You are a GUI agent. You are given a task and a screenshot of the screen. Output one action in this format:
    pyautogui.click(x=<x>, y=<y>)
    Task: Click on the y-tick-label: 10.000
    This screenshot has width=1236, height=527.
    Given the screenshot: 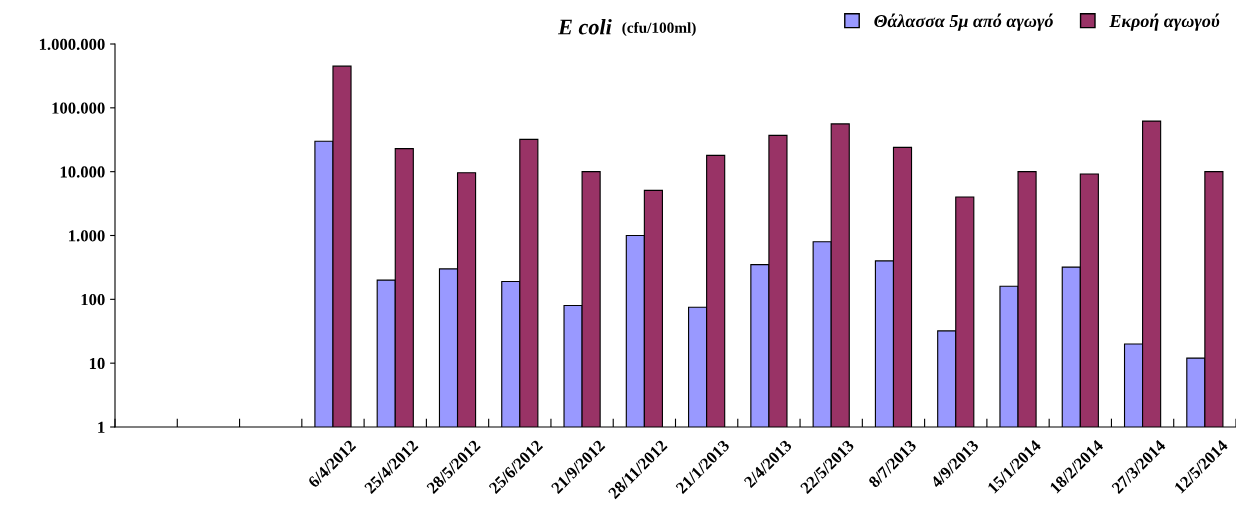 What is the action you would take?
    pyautogui.click(x=82, y=172)
    